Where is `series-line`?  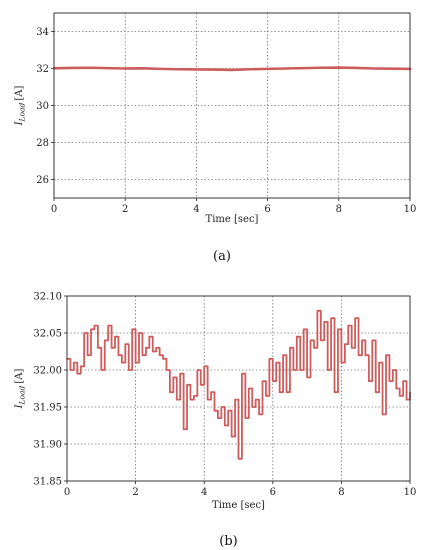
series-line is located at coordinates (232, 69).